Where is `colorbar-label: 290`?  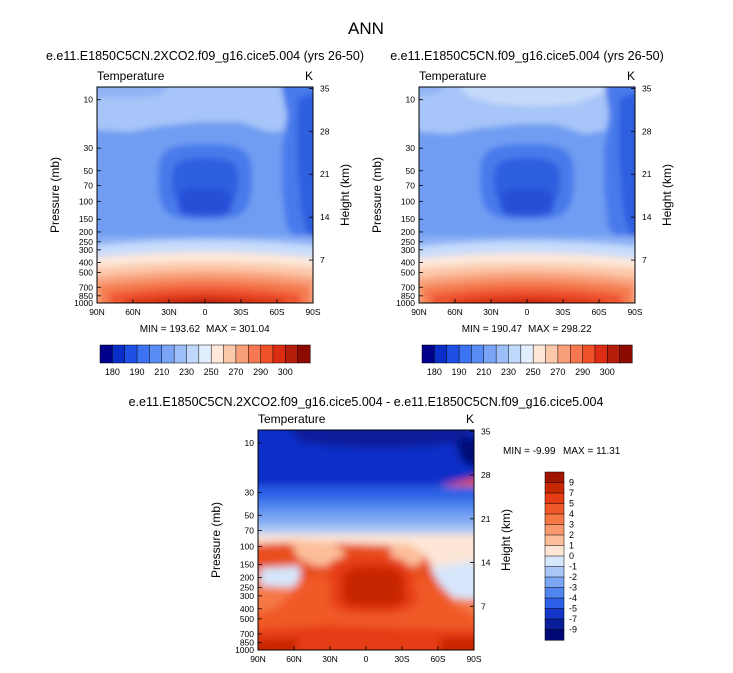 colorbar-label: 290 is located at coordinates (260, 372).